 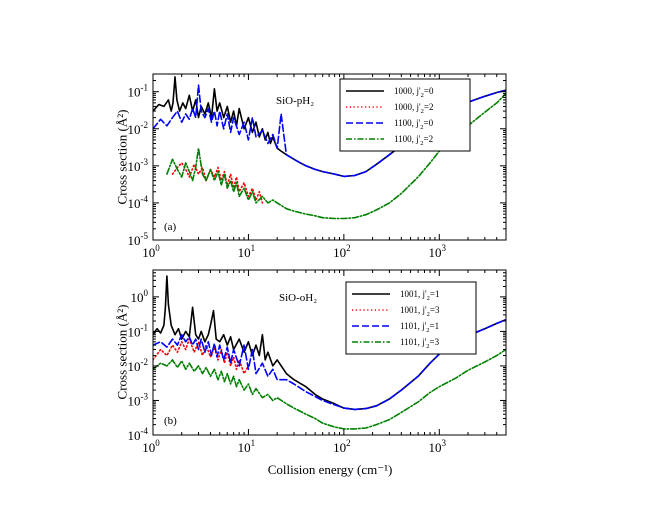 What do you see at coordinates (170, 227) in the screenshot?
I see `panel-label: (a)` at bounding box center [170, 227].